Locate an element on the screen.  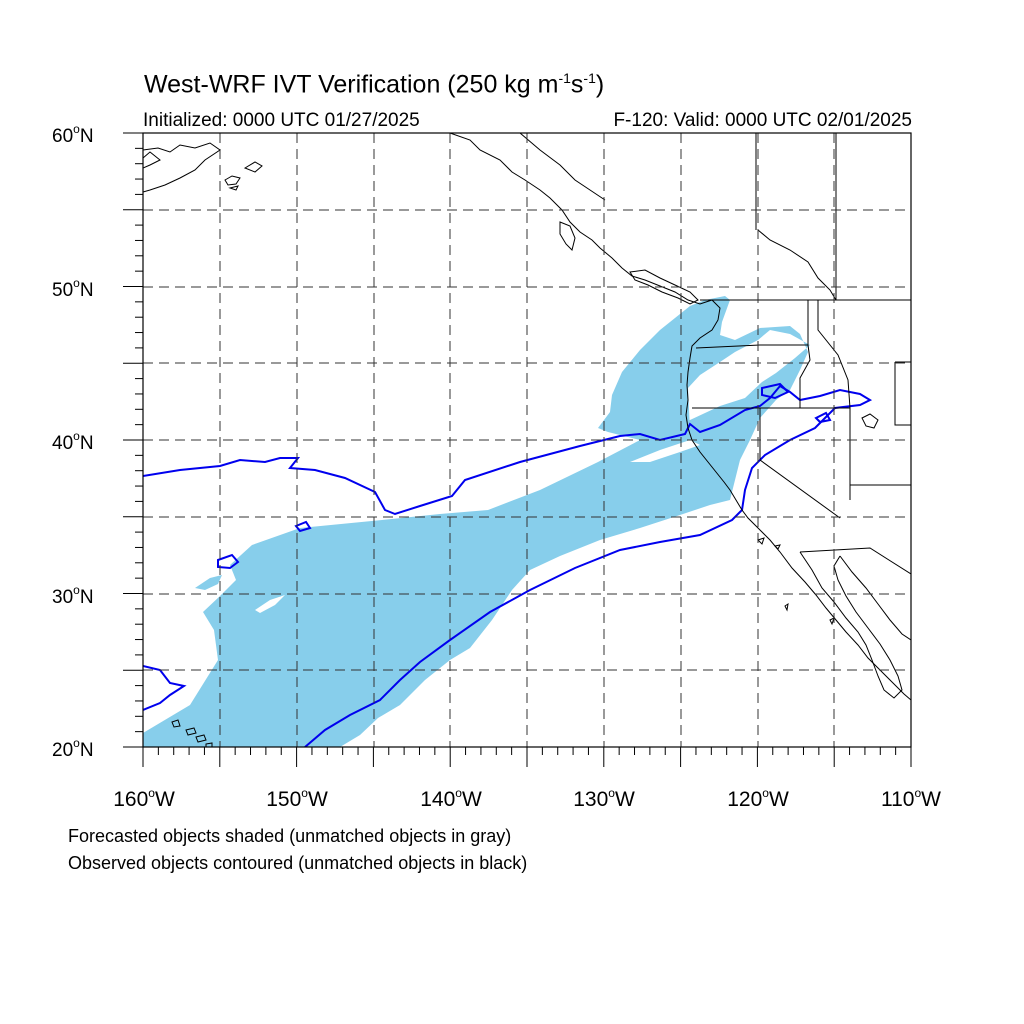
lat-label-40: 40oN is located at coordinates (73, 442).